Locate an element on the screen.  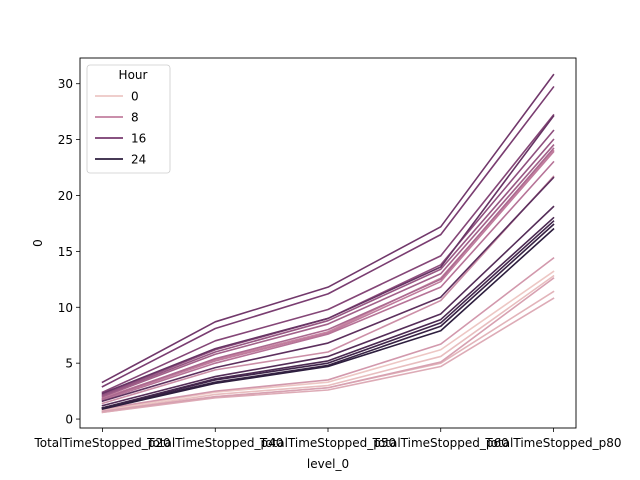
y-tick-label: 30 is located at coordinates (65, 84).